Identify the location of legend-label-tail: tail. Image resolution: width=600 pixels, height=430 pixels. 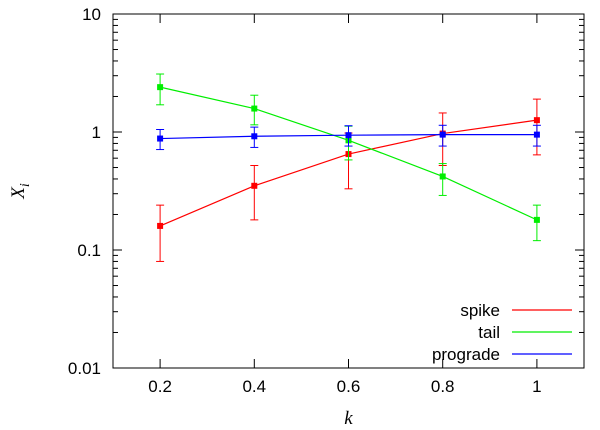
(489, 332).